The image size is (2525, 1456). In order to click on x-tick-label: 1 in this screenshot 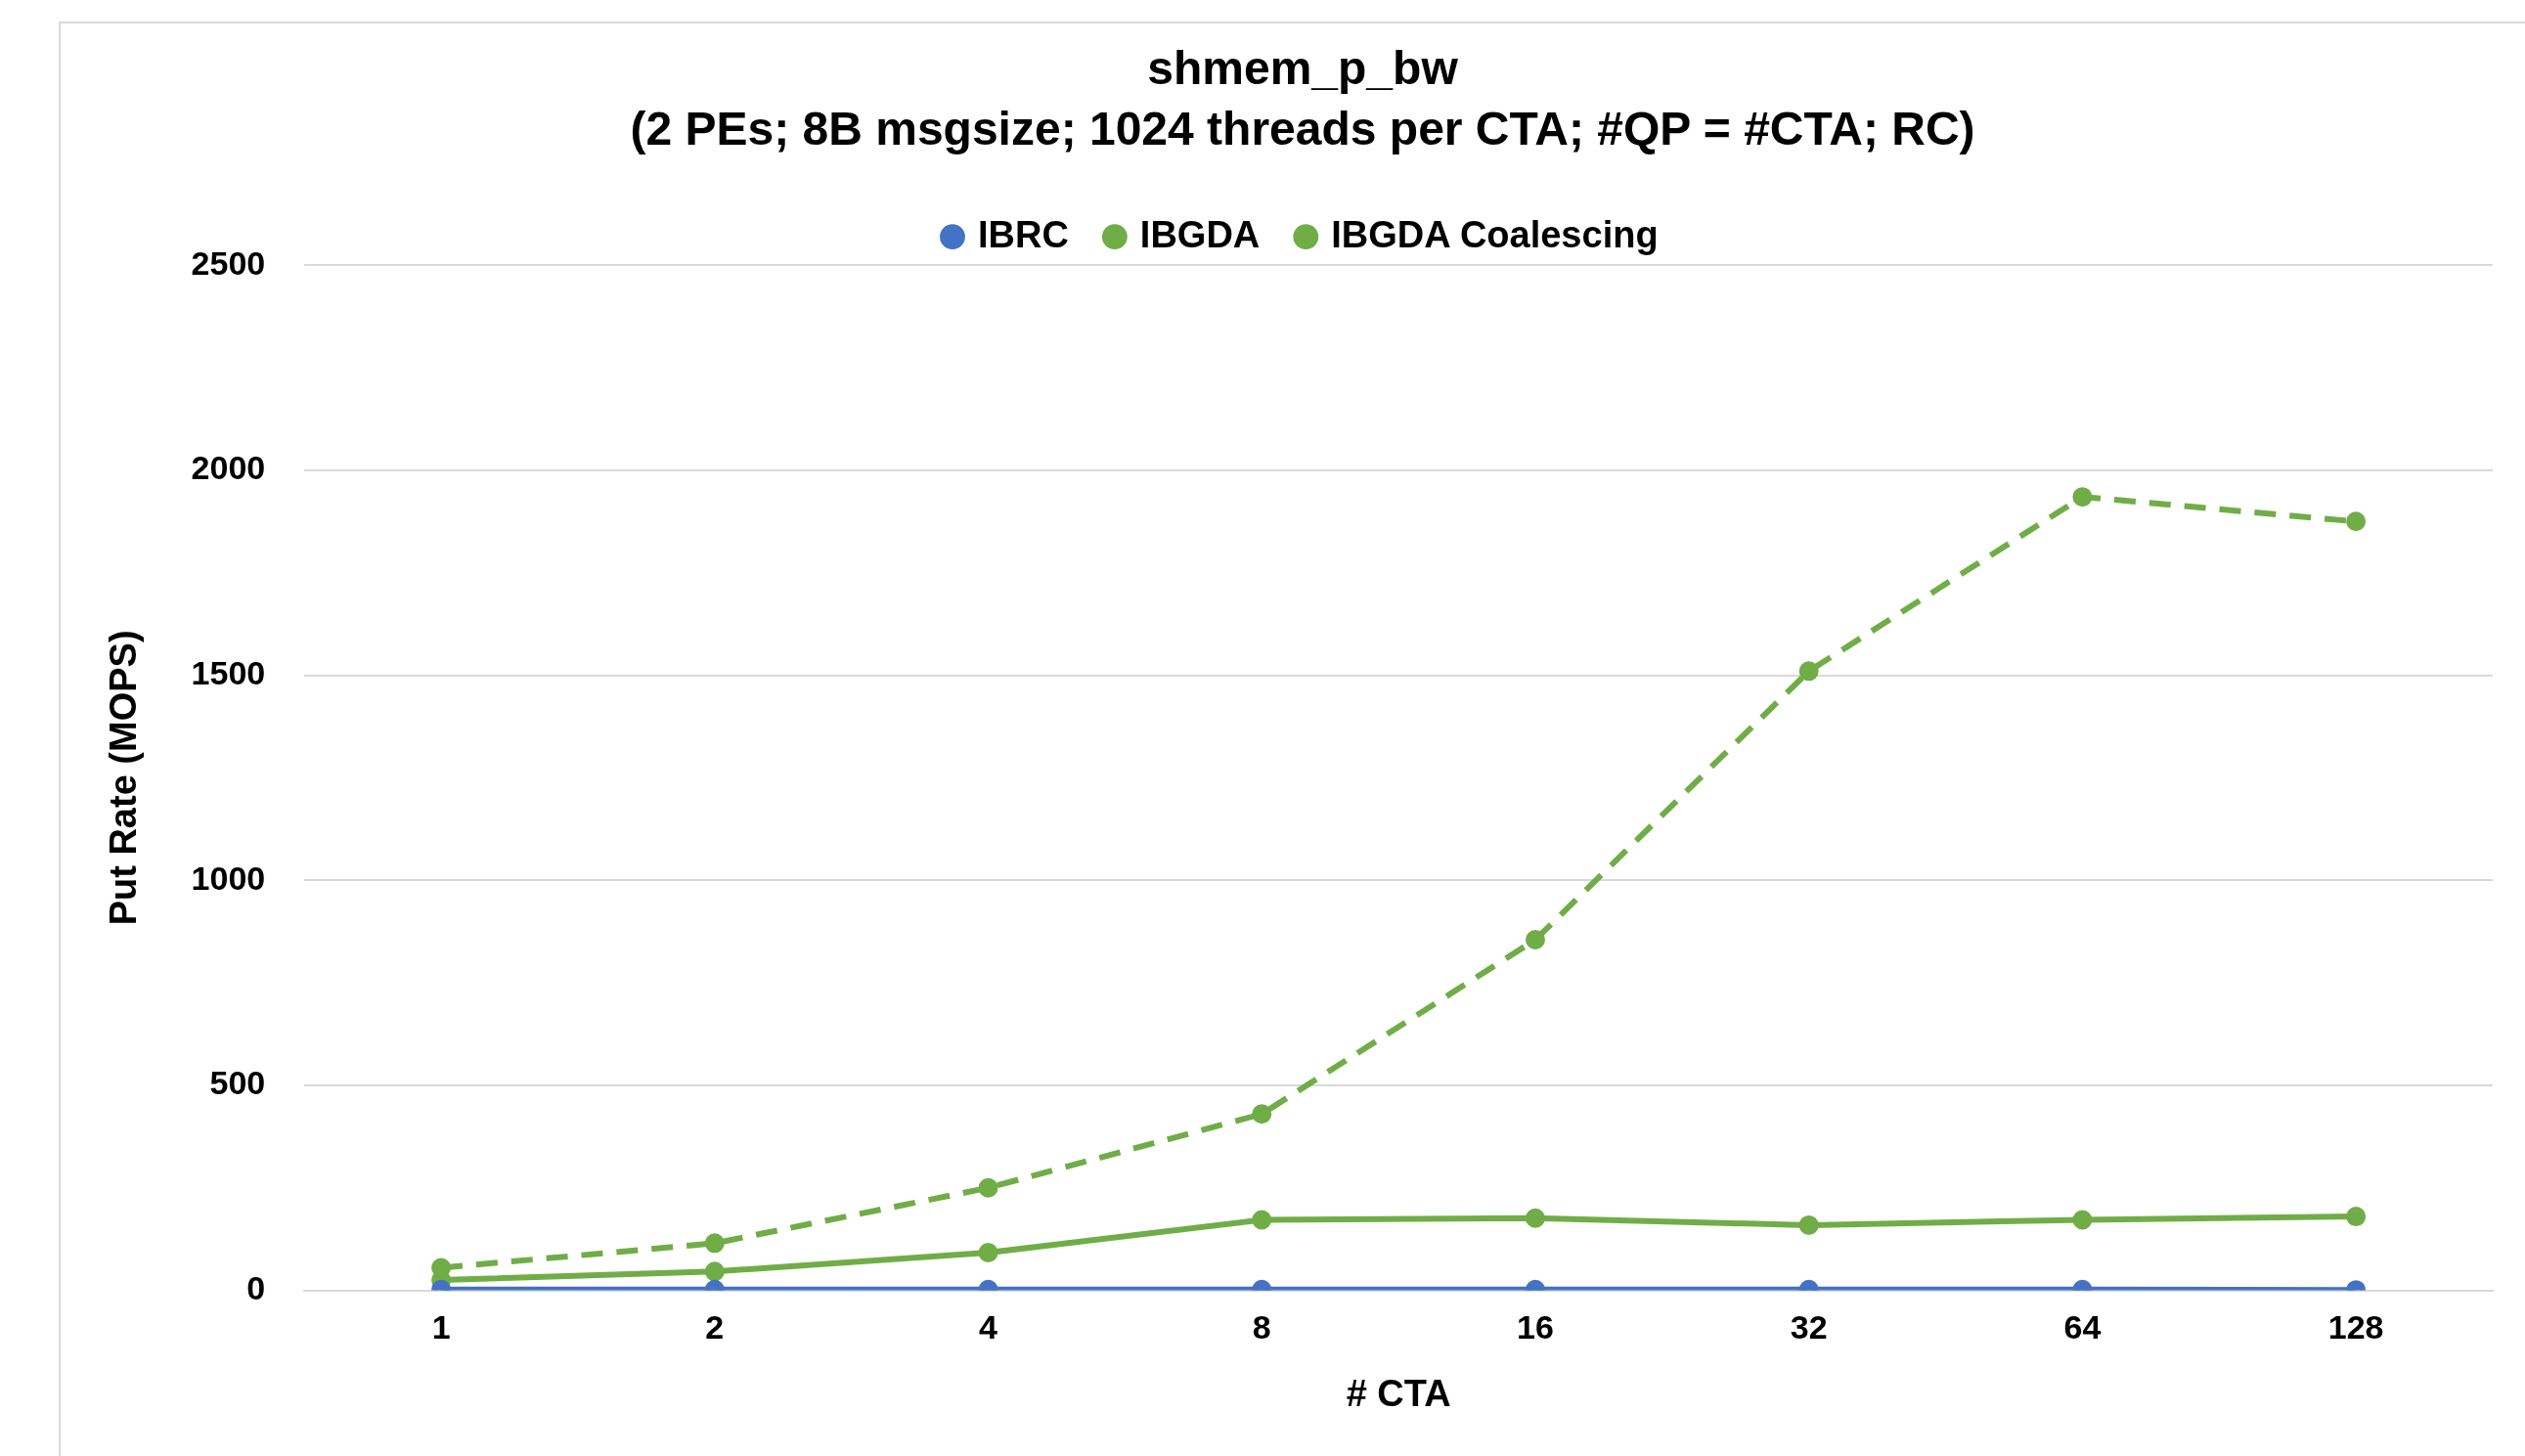, I will do `click(441, 1327)`.